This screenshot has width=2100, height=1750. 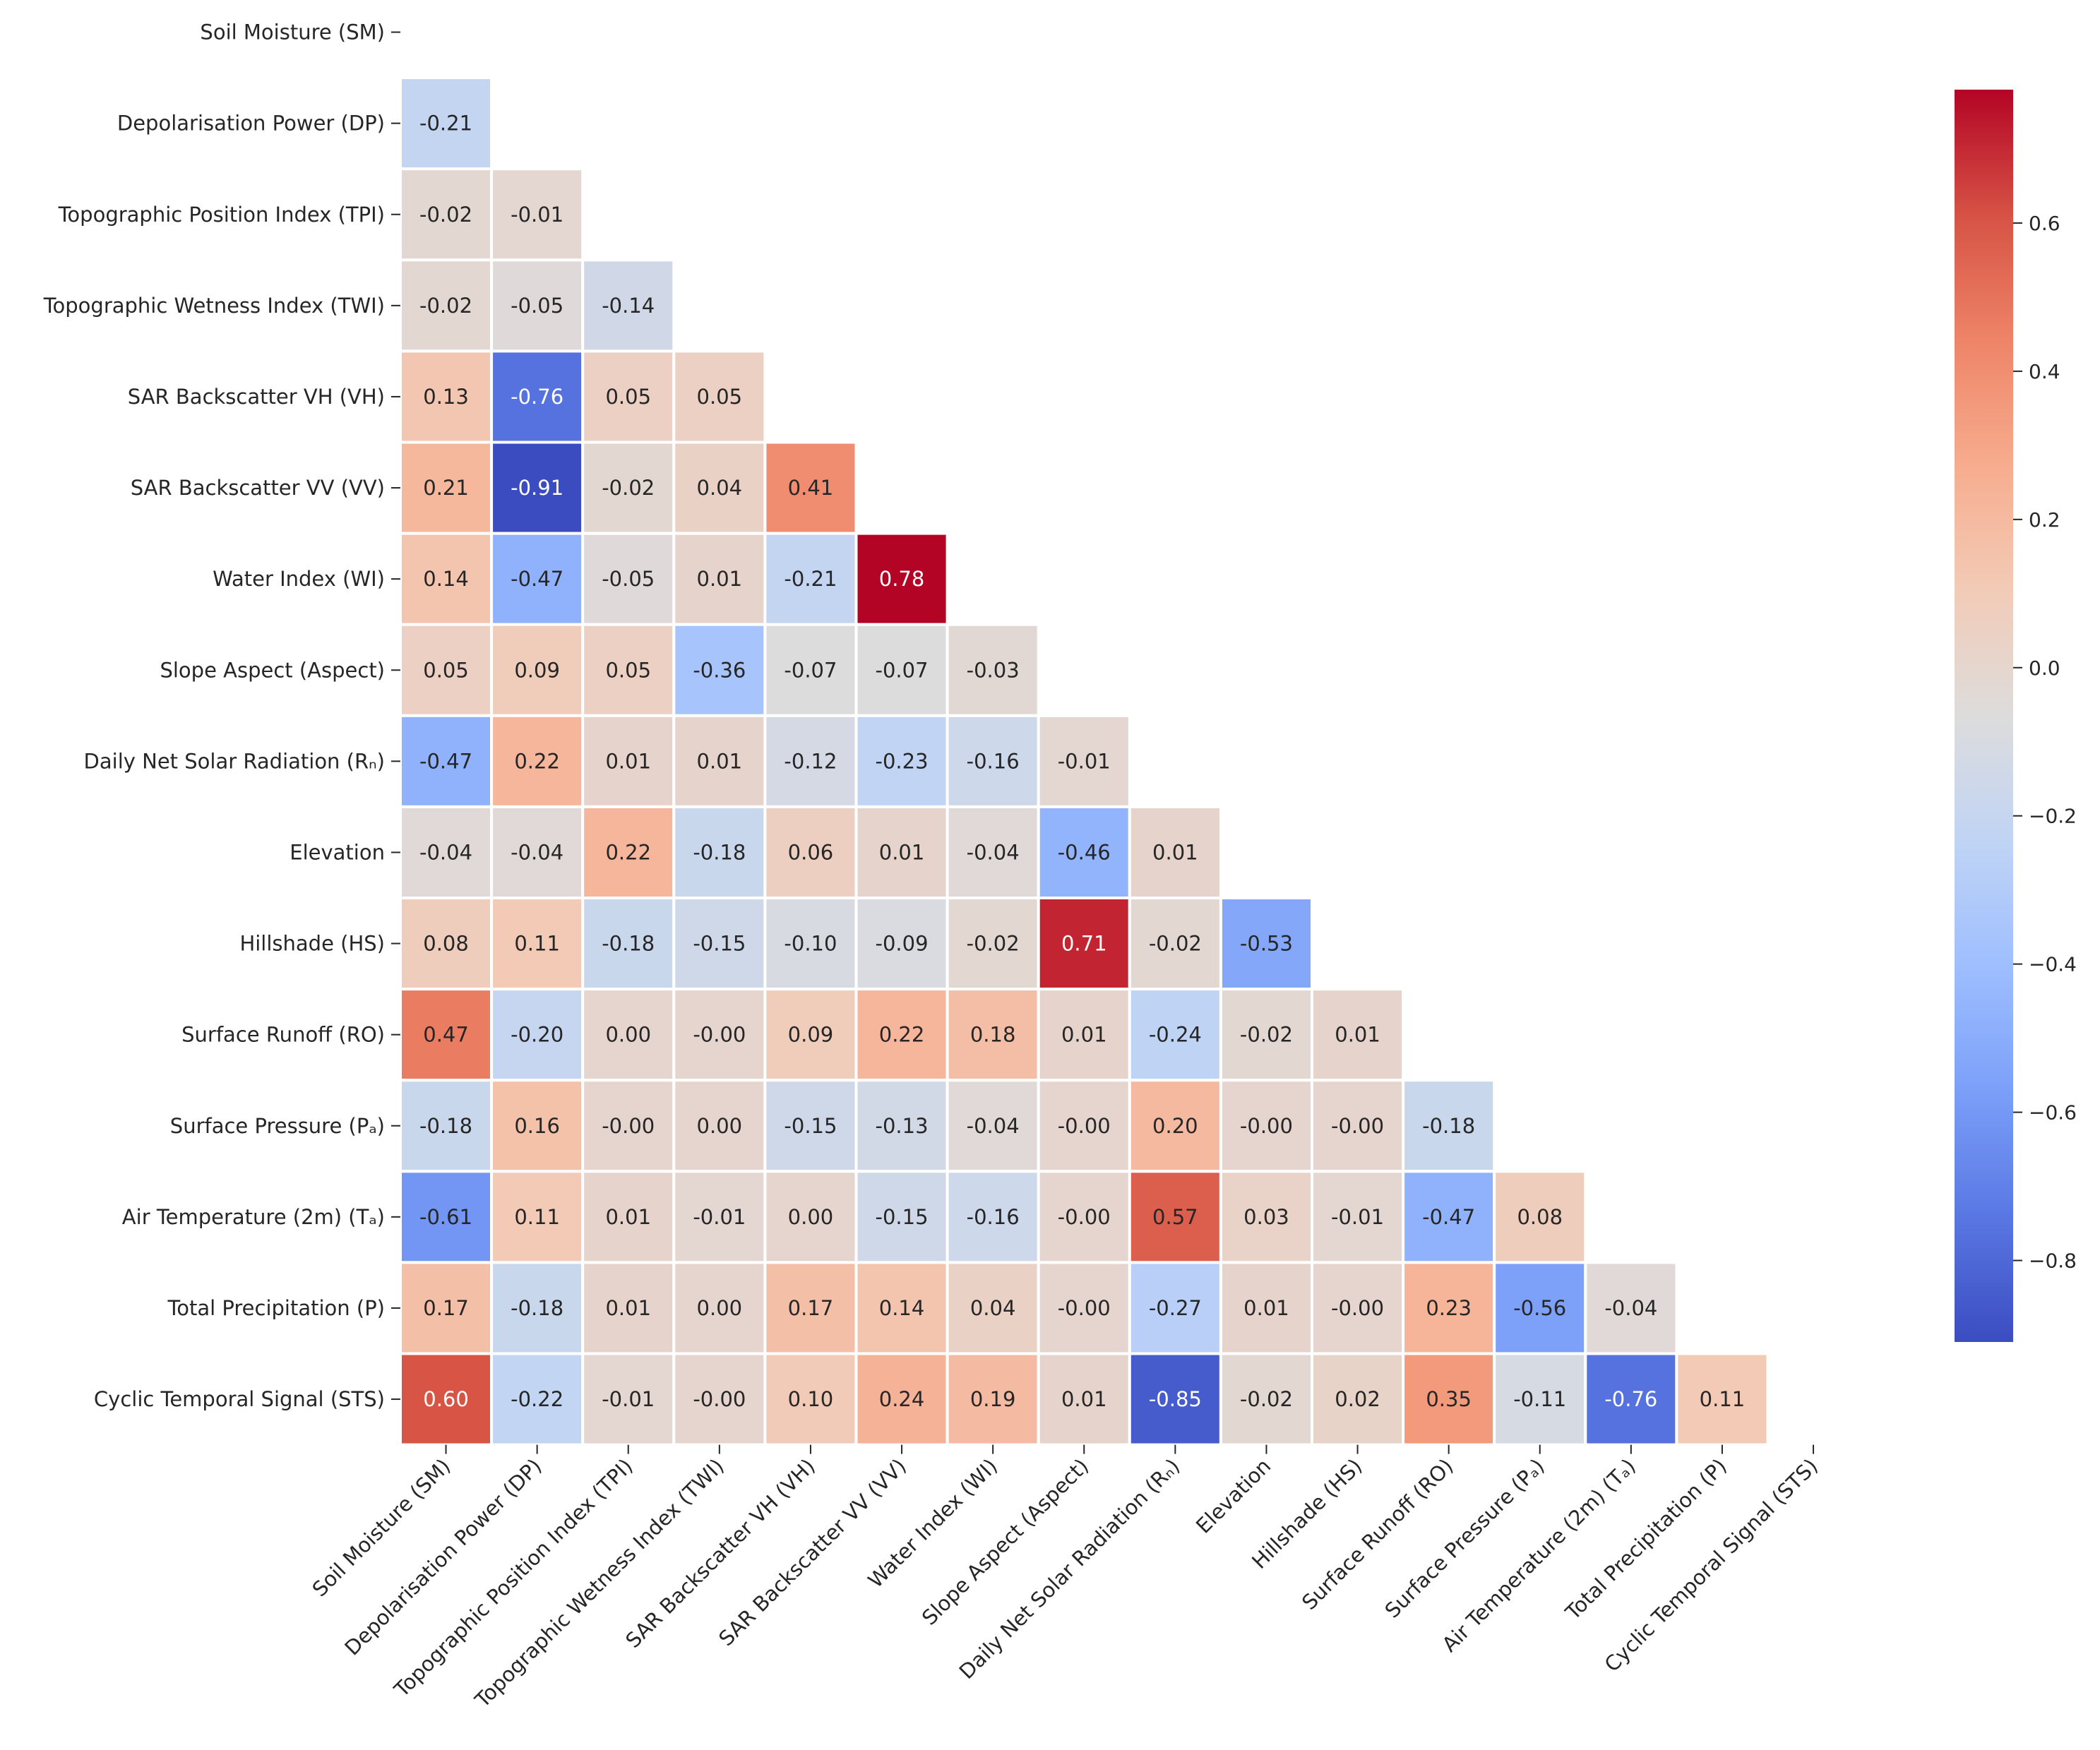 I want to click on cell-value-label: 0.18, so click(x=993, y=1035).